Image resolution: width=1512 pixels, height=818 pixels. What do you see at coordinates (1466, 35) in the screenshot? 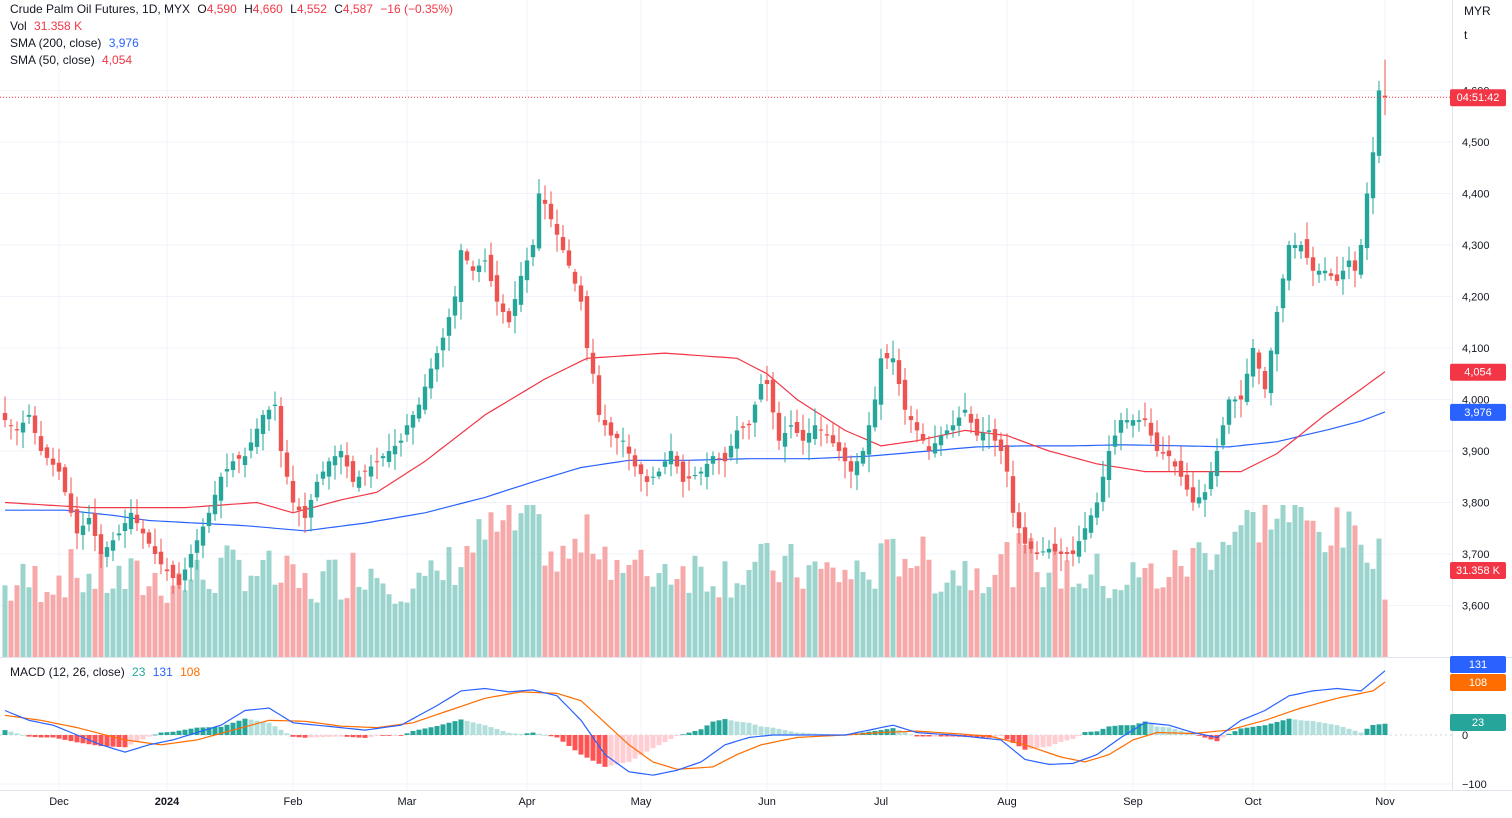
I see `scale-mode-button: t` at bounding box center [1466, 35].